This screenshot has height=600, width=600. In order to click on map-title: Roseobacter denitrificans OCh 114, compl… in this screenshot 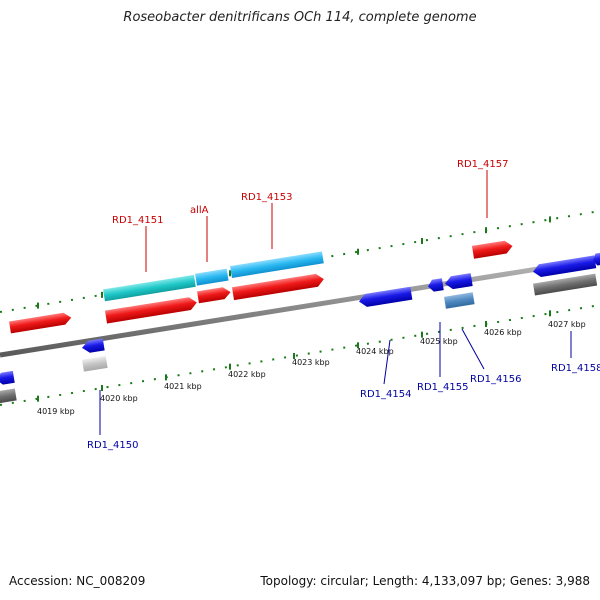, I will do `click(300, 17)`.